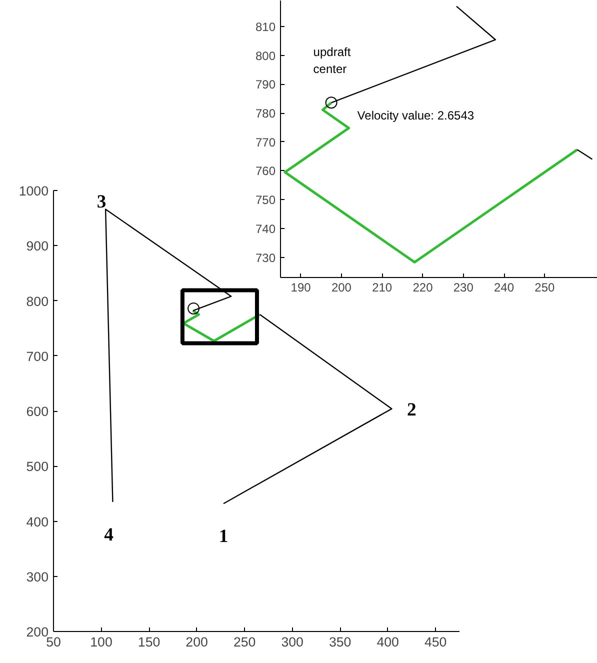  Describe the element at coordinates (411, 409) in the screenshot. I see `annotation: 2` at that location.